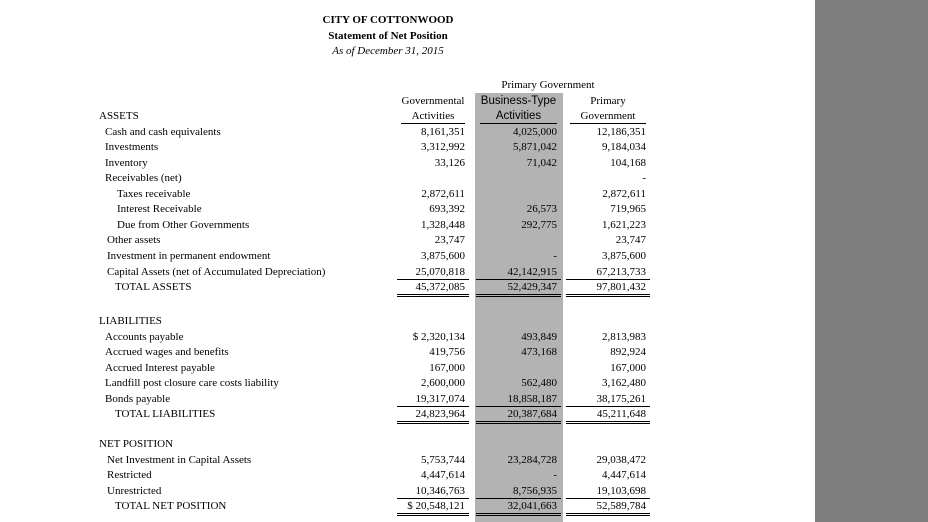 This screenshot has height=522, width=928. What do you see at coordinates (443, 459) in the screenshot?
I see `cell-value: 5,753,744` at bounding box center [443, 459].